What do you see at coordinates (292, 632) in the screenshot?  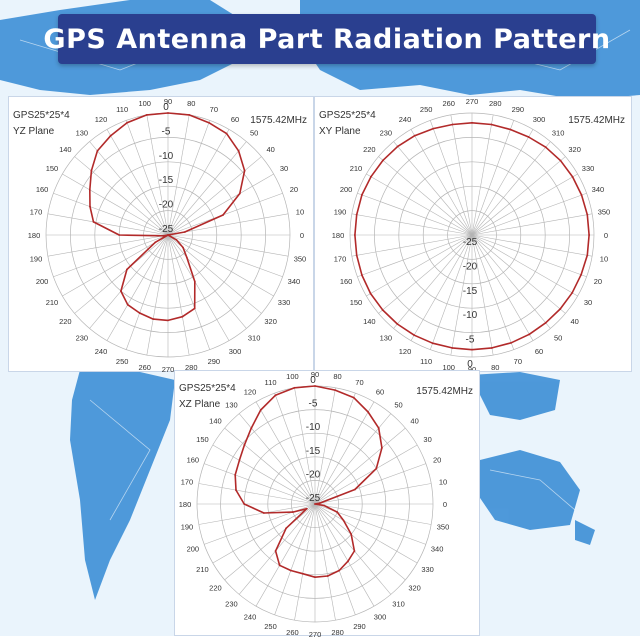 I see `angle-tick-label: 260` at bounding box center [292, 632].